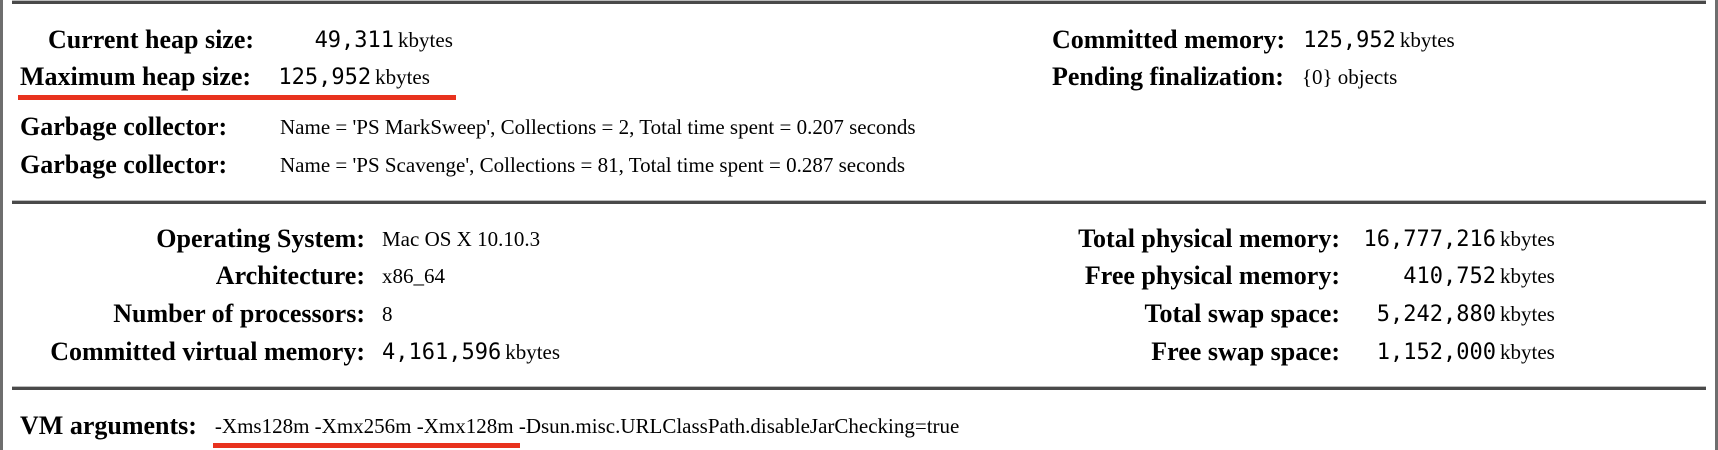 This screenshot has height=450, width=1718. What do you see at coordinates (533, 351) in the screenshot?
I see `committed-virtual-unit: kbytes` at bounding box center [533, 351].